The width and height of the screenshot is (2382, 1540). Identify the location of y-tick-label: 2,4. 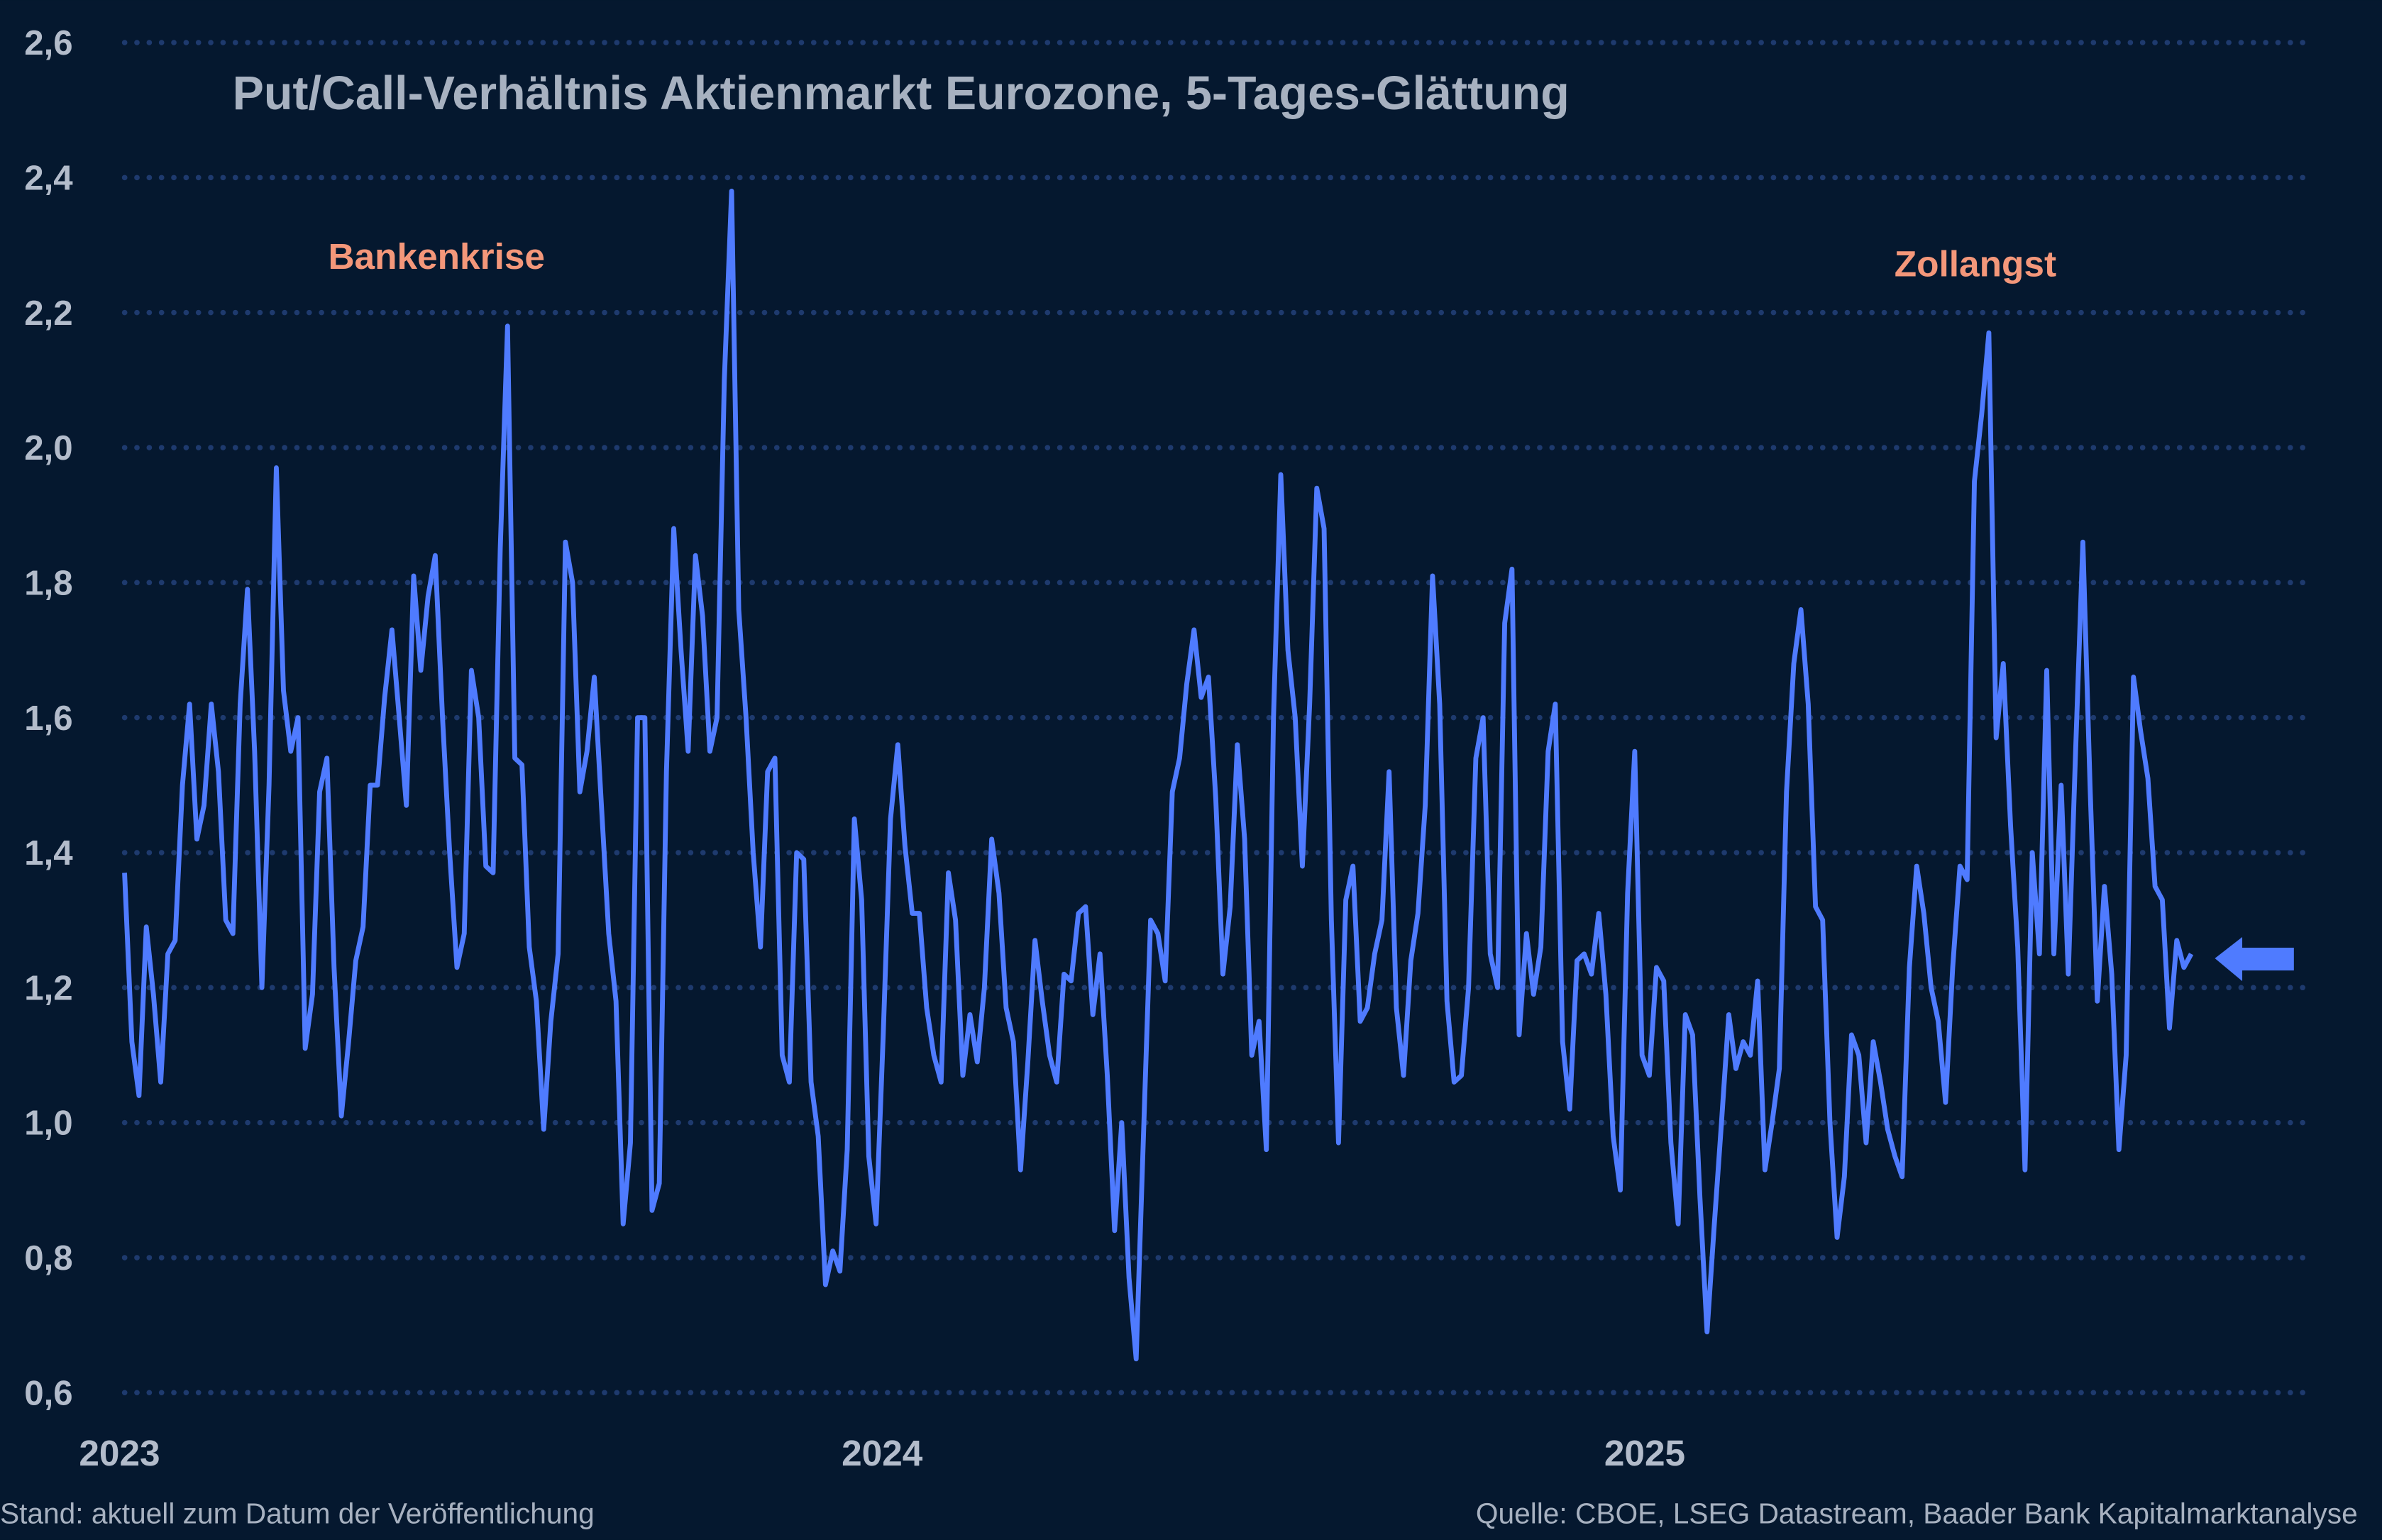
(49, 177).